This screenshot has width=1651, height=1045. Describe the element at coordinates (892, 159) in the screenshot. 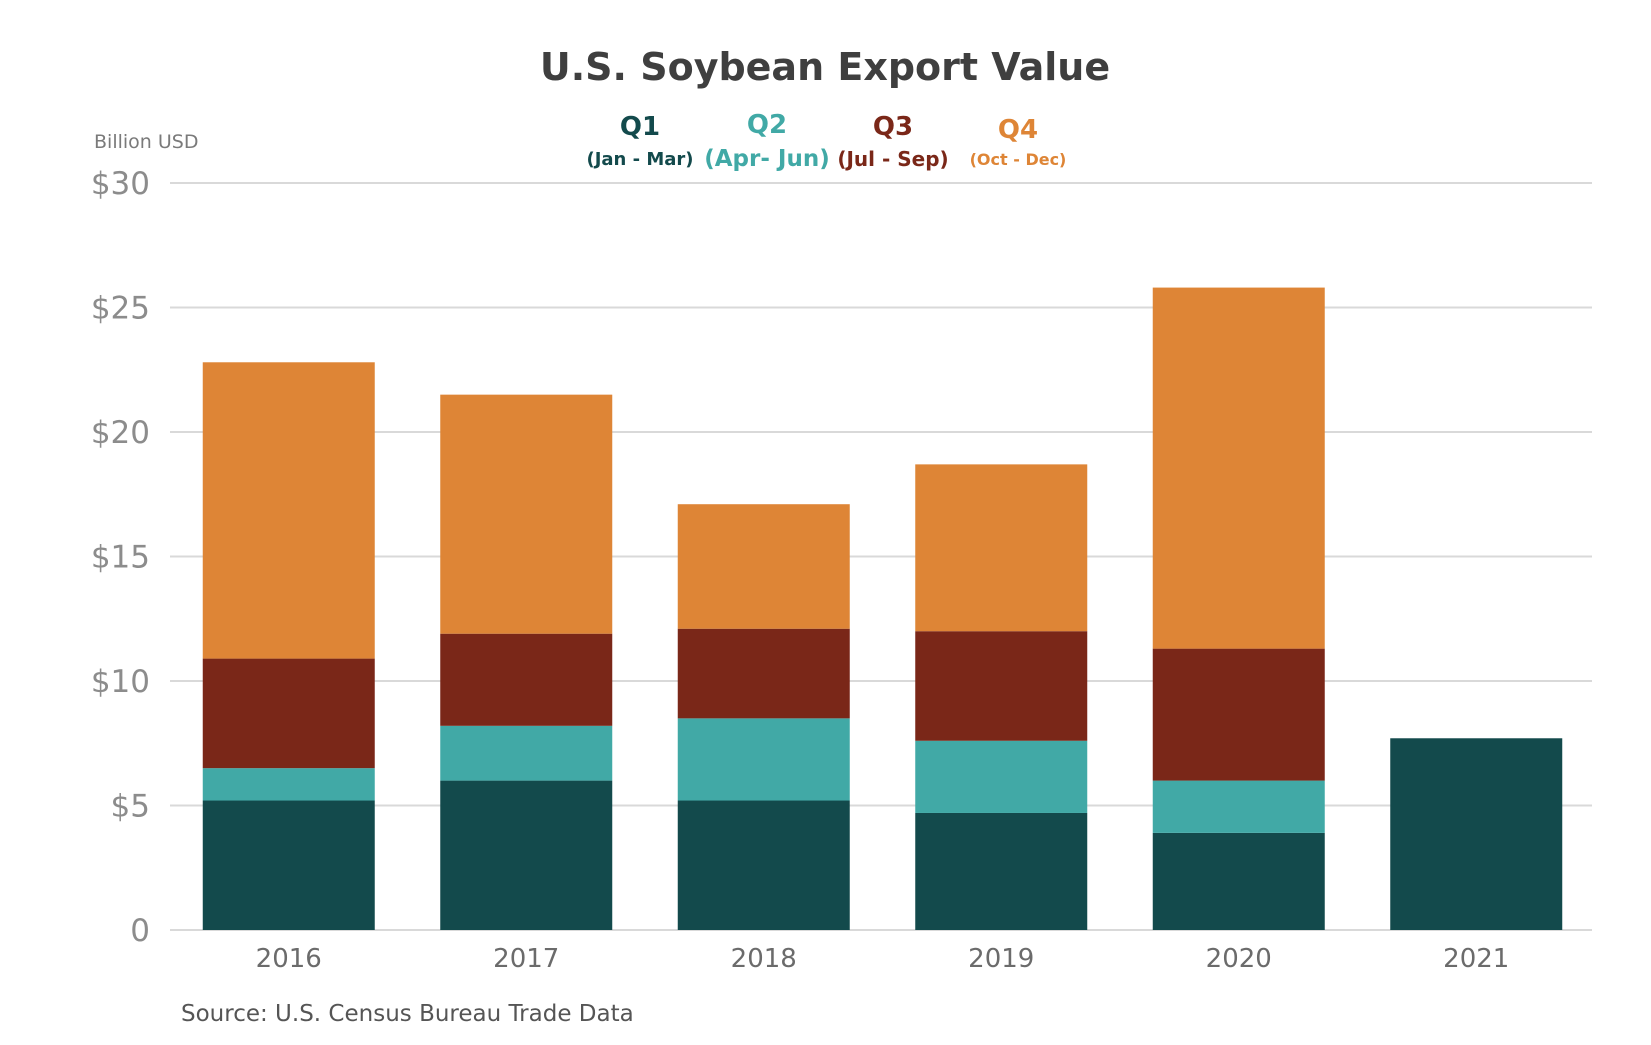

I see `legend-q3-sublabel: (Jul - Sep)` at that location.